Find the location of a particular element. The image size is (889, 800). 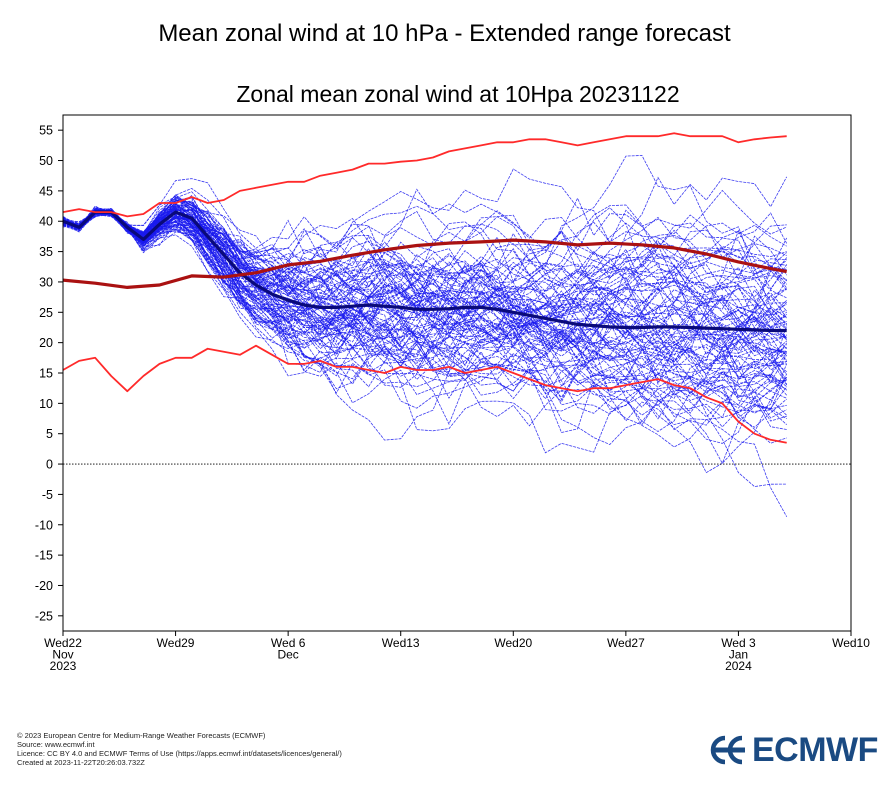

x-tick-label: Wed29 is located at coordinates (176, 643).